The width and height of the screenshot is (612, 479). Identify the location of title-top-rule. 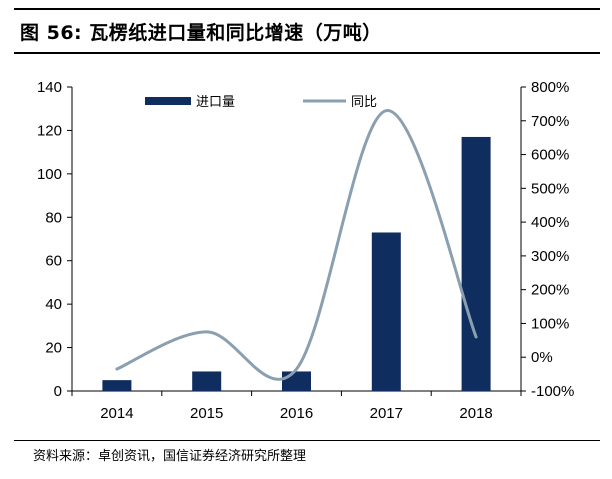
(307, 9).